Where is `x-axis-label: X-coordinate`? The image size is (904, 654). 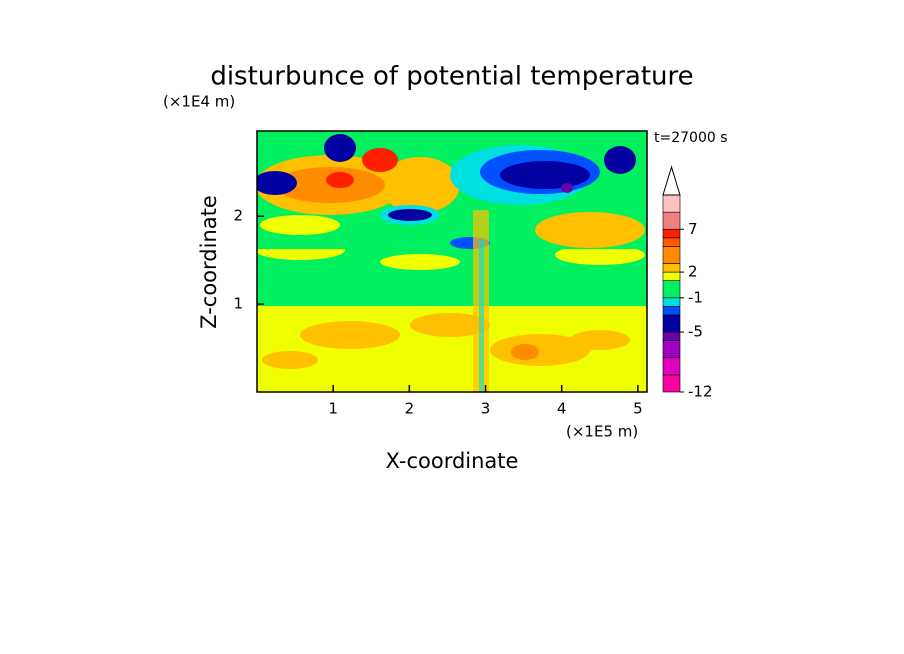
x-axis-label: X-coordinate is located at coordinates (452, 461).